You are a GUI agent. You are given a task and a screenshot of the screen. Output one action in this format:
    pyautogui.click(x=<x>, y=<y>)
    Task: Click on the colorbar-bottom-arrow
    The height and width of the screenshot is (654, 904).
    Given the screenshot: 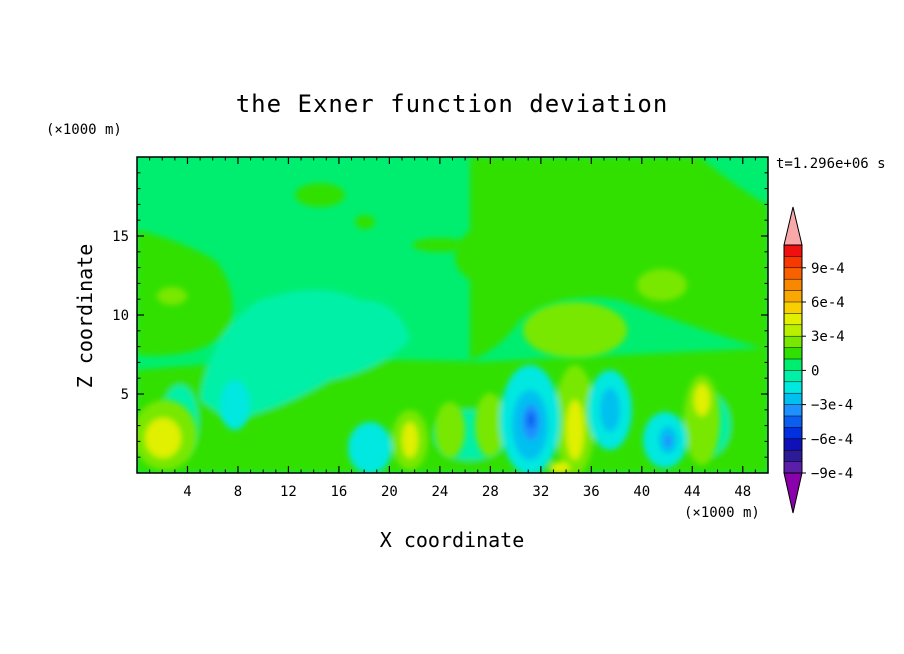 What is the action you would take?
    pyautogui.click(x=793, y=493)
    